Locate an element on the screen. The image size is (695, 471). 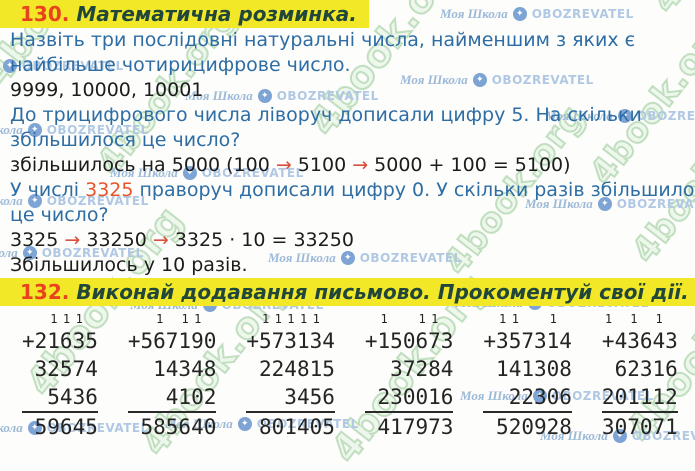
addend-row: +43643 is located at coordinates (639, 341).